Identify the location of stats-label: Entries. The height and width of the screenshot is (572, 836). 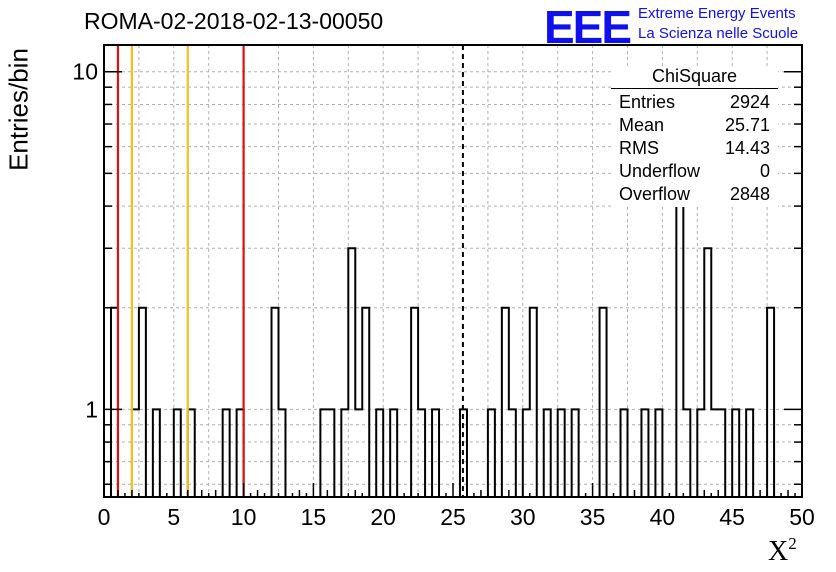
(647, 102).